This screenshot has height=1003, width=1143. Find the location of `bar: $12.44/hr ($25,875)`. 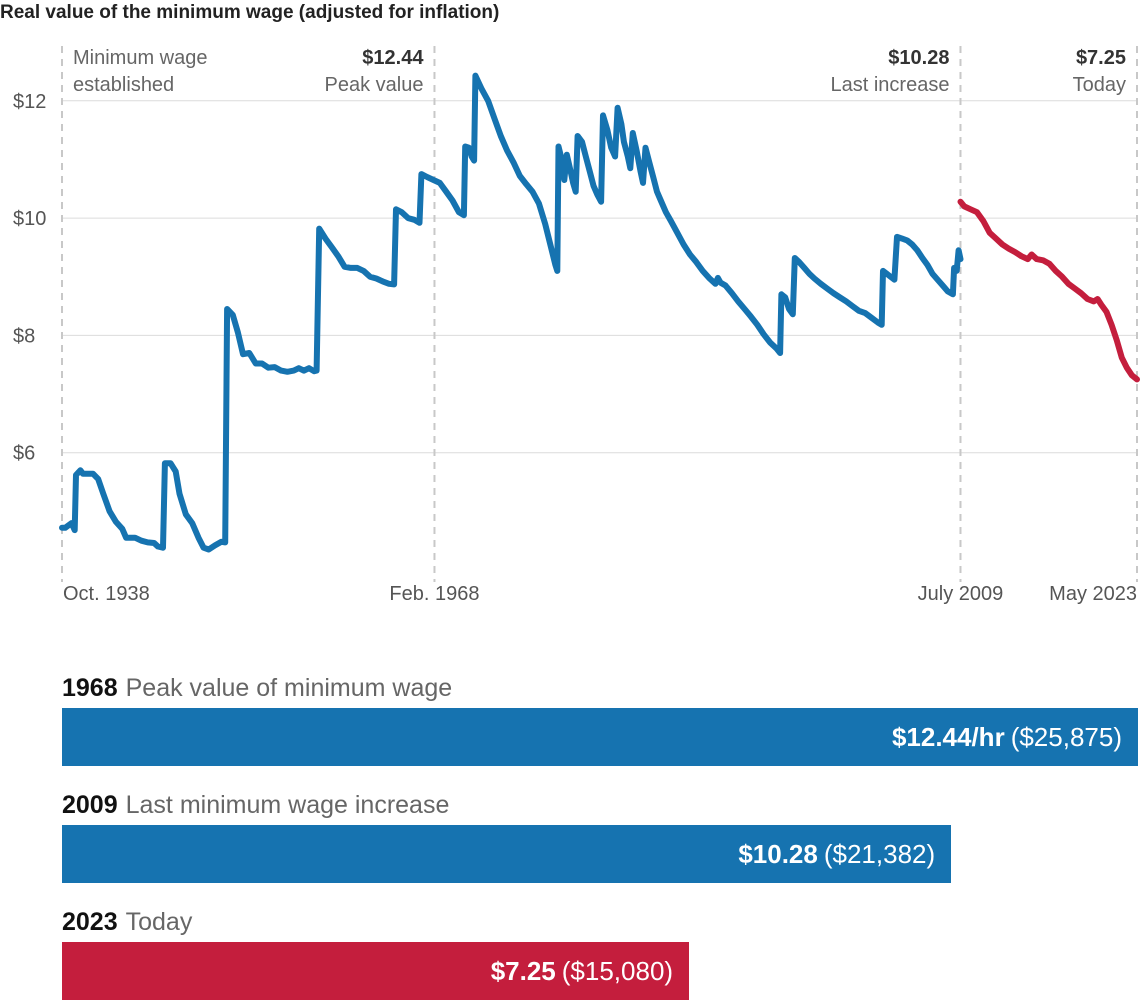

bar: $12.44/hr ($25,875) is located at coordinates (600, 737).